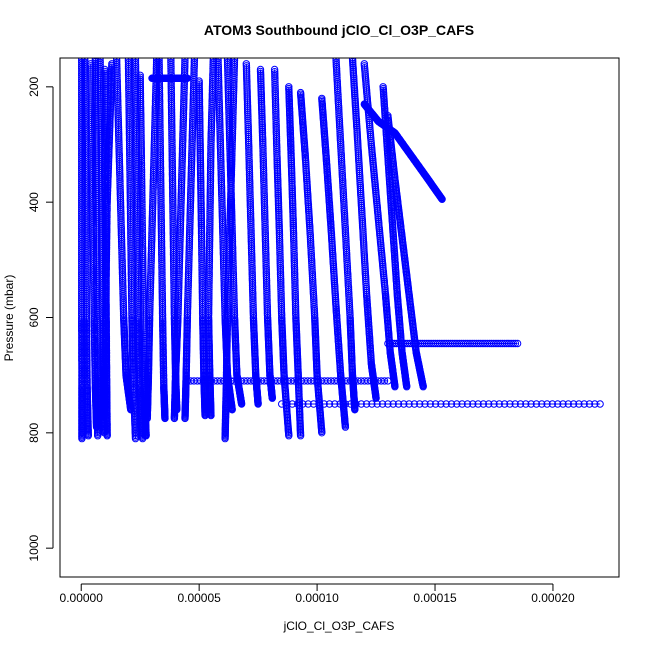 The height and width of the screenshot is (655, 650). I want to click on chart-title: ATOM3 Southbound jClO_Cl_O3P_CAFS, so click(339, 30).